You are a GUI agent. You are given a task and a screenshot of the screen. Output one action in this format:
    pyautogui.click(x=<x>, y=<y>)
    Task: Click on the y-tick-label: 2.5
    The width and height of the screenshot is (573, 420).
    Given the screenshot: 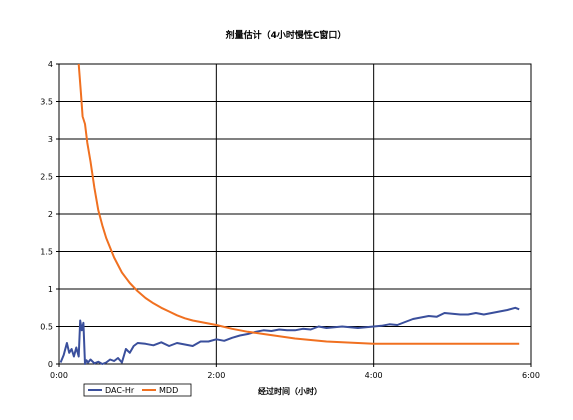 What is the action you would take?
    pyautogui.click(x=46, y=177)
    